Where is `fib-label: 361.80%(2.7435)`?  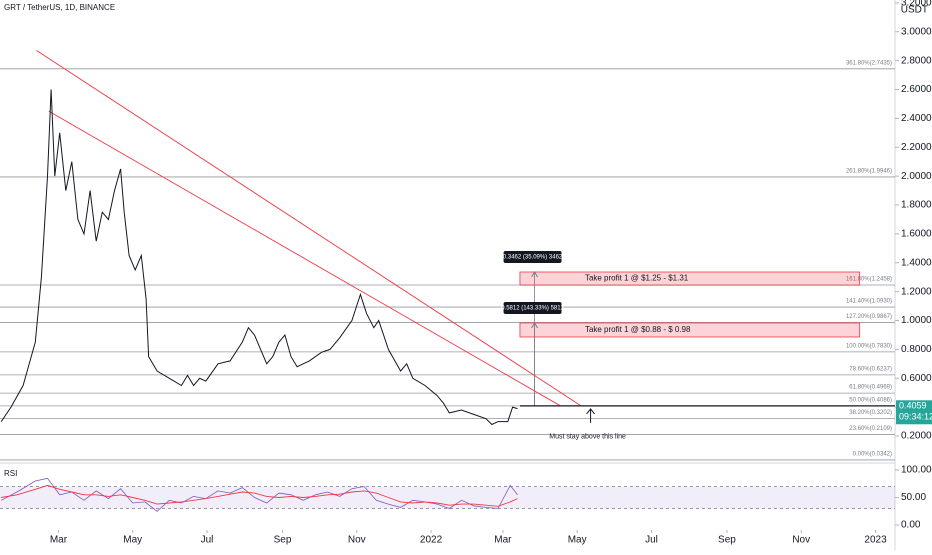 fib-label: 361.80%(2.7435) is located at coordinates (869, 63).